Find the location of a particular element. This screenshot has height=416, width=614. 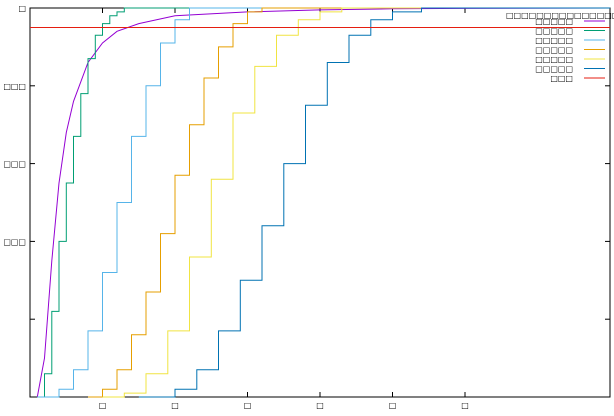

legend-title: □□□□□□□□□□□□□□□ is located at coordinates (560, 15).